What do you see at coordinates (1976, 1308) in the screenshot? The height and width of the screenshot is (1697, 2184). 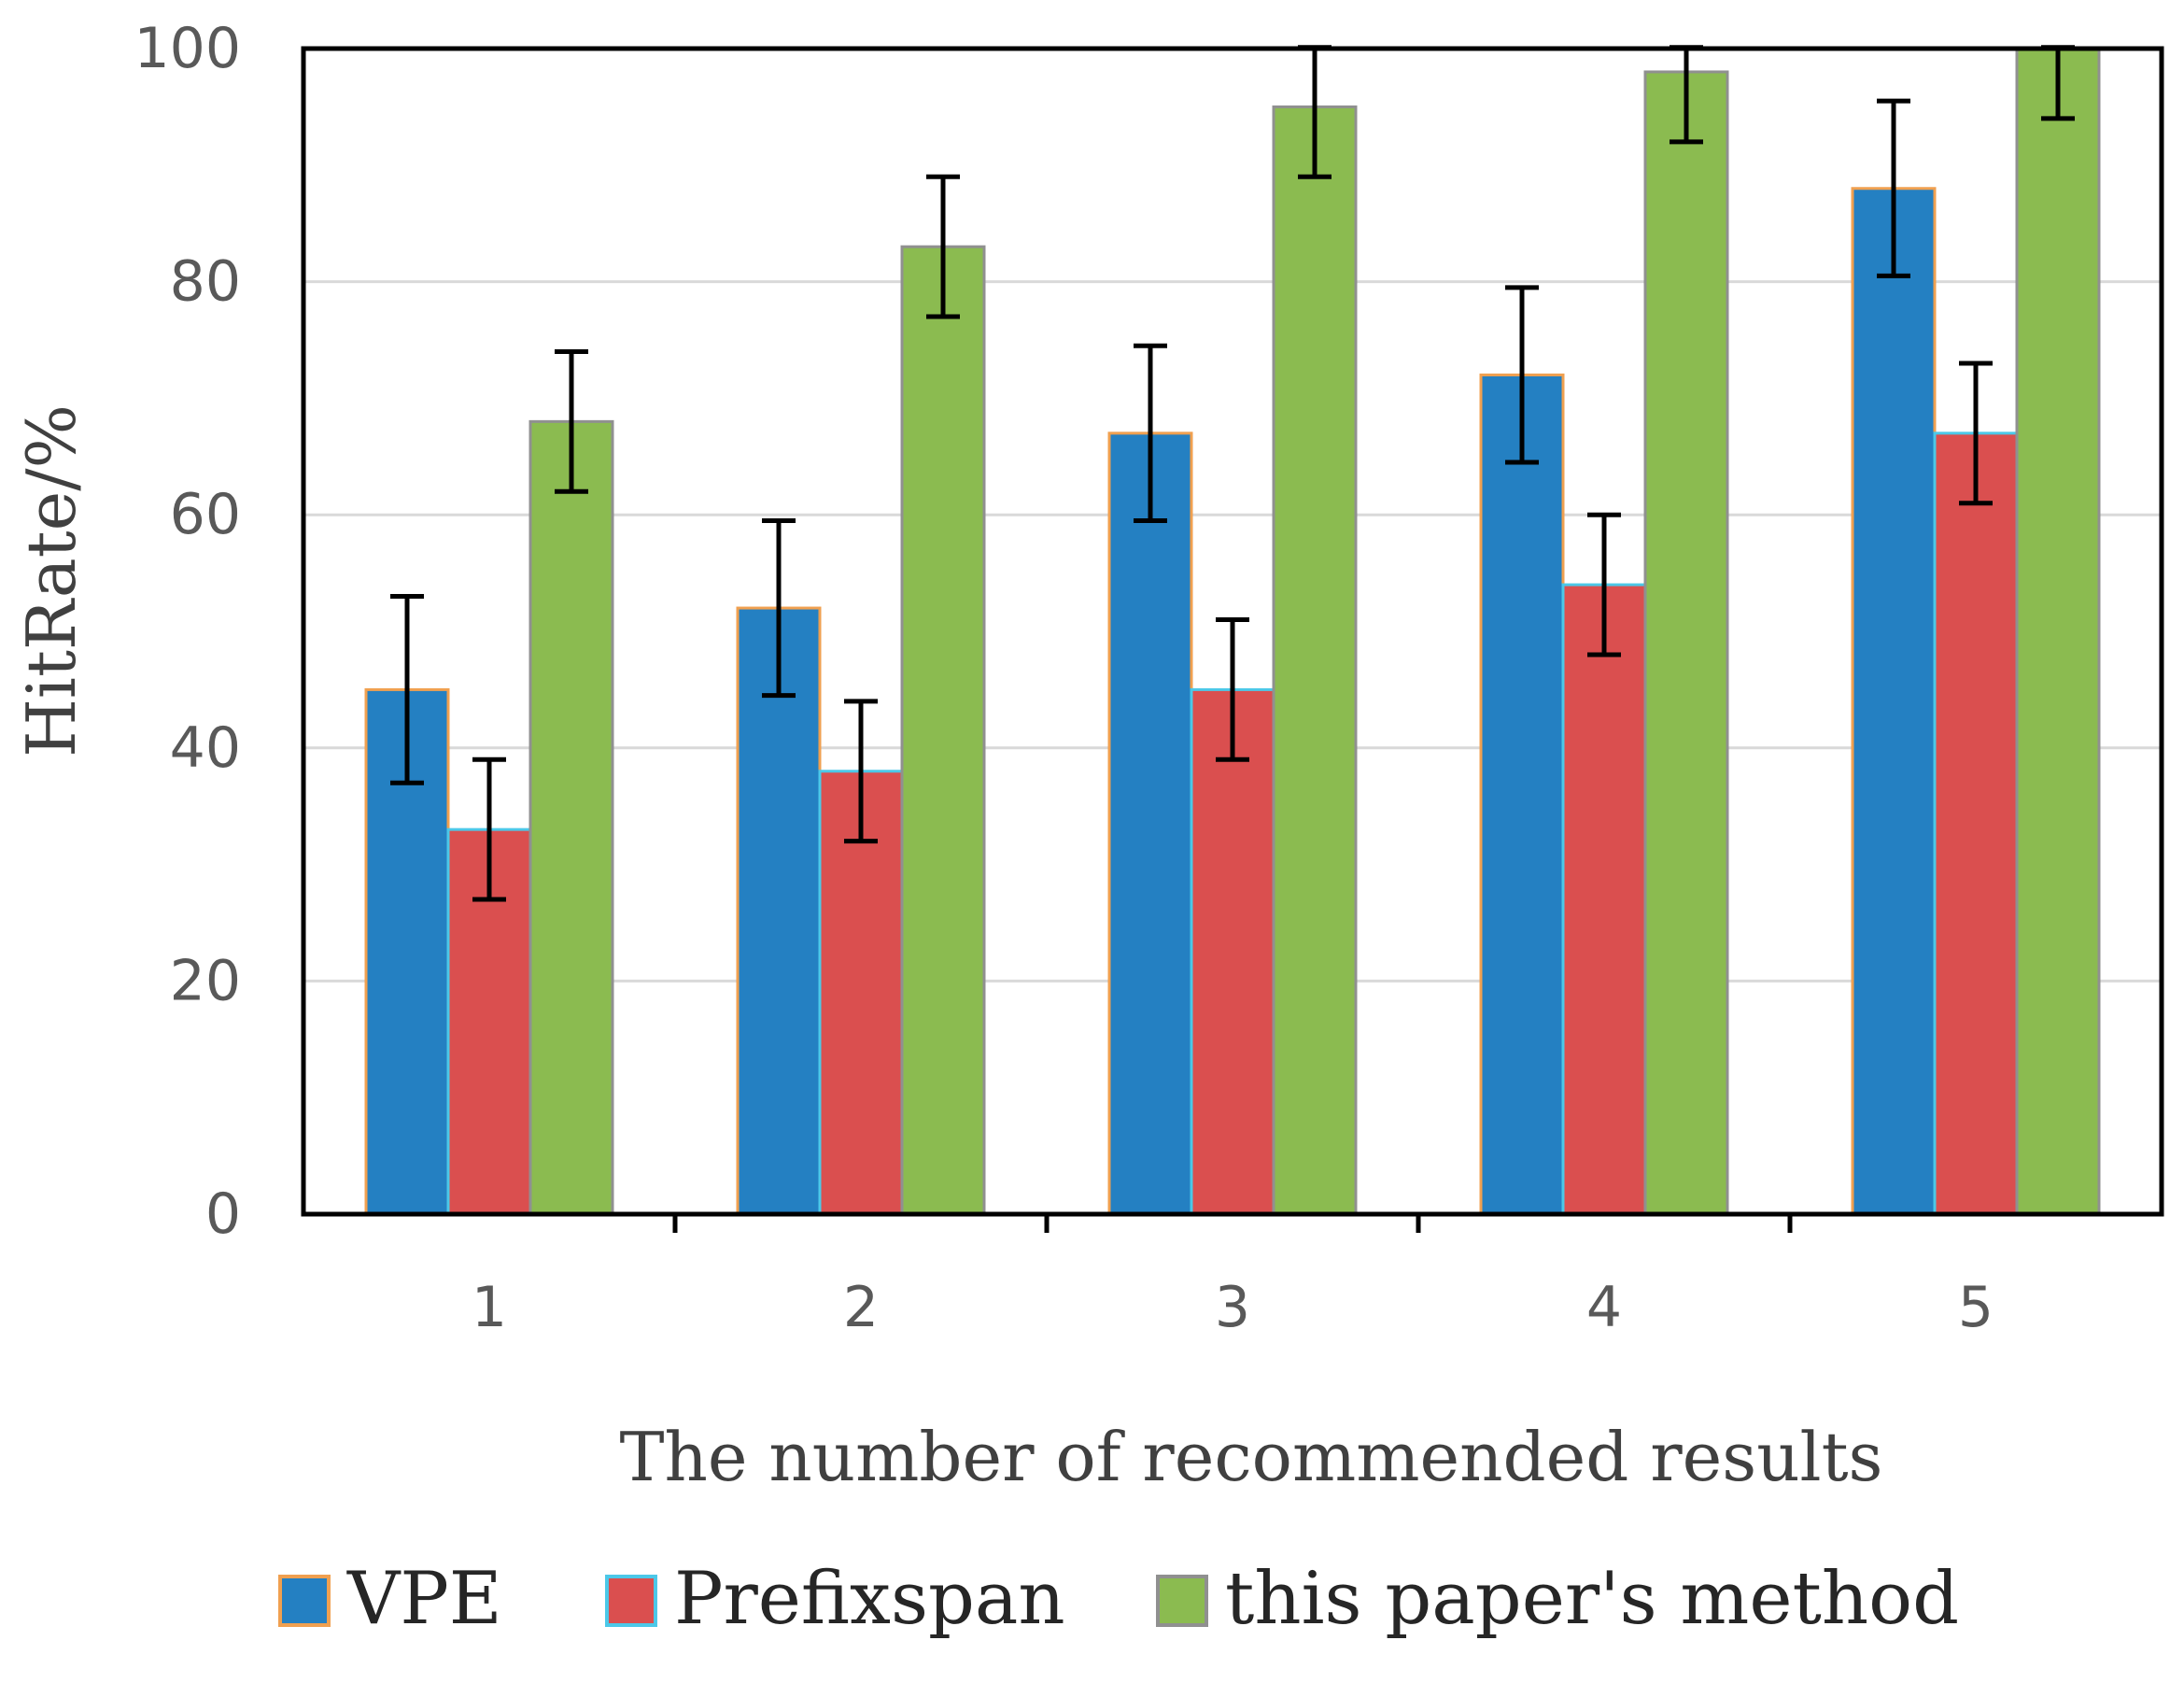 I see `x-tick-label: 5` at bounding box center [1976, 1308].